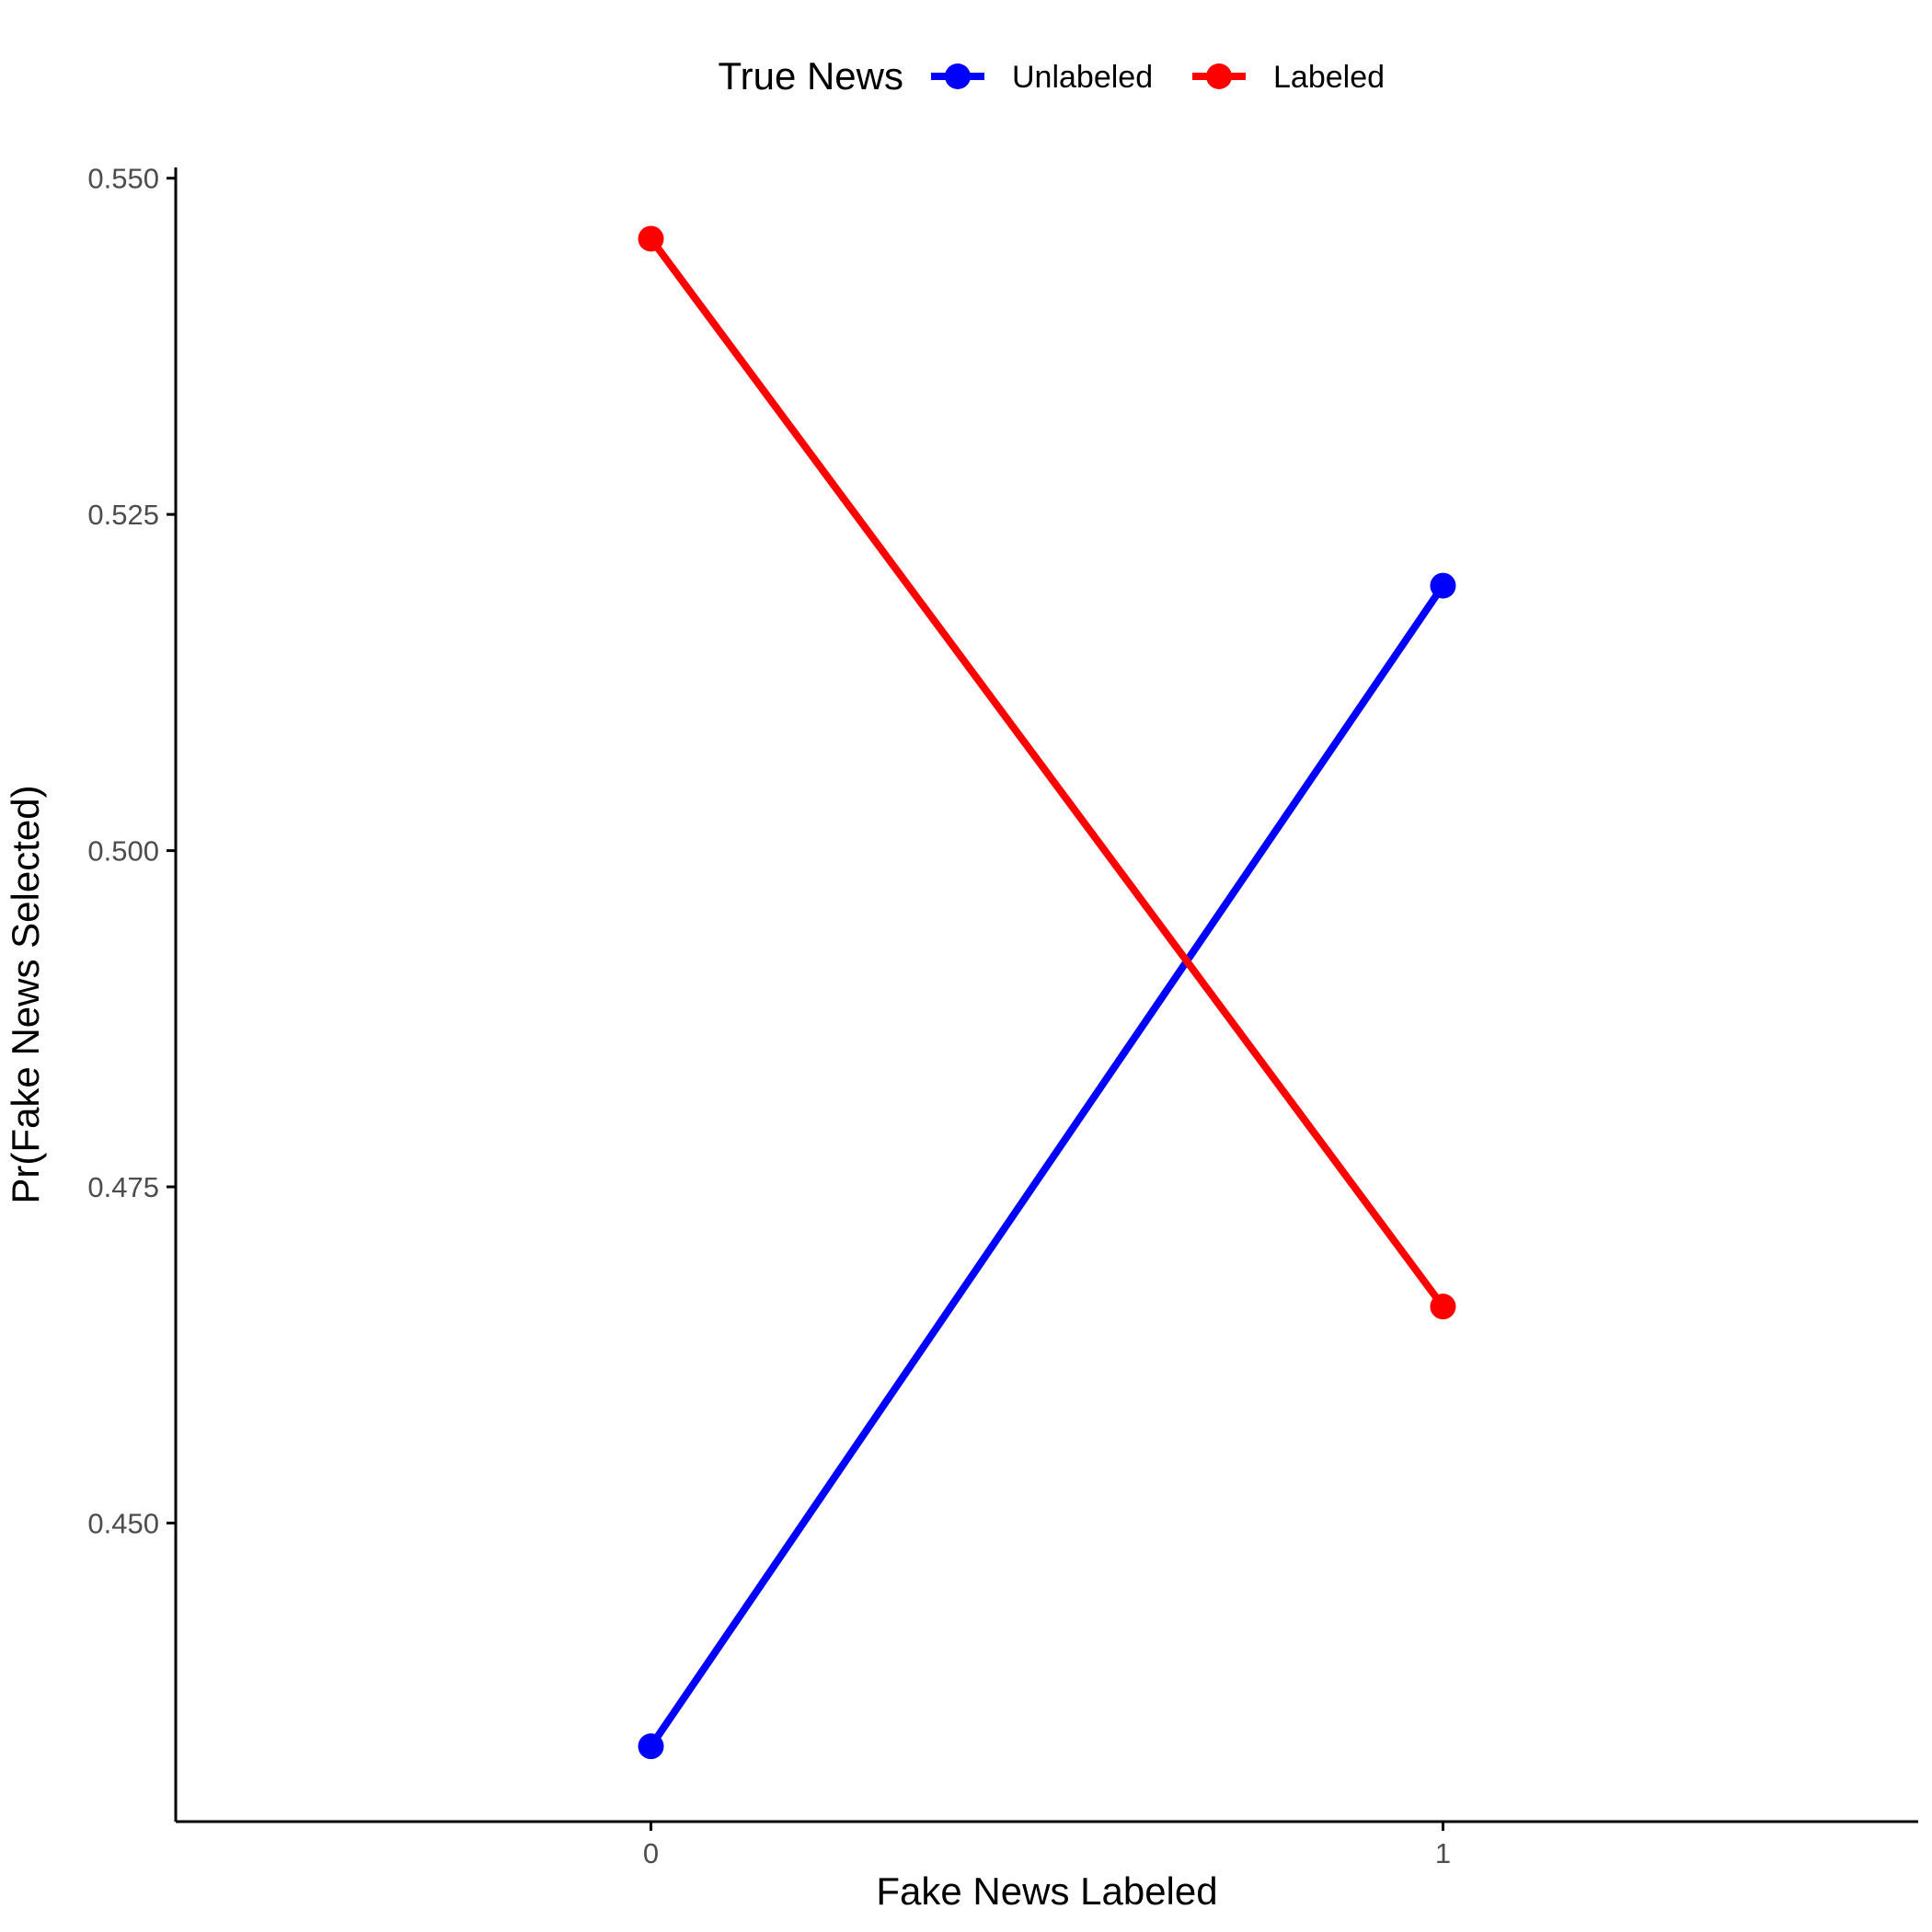  I want to click on legend-title: True News, so click(811, 76).